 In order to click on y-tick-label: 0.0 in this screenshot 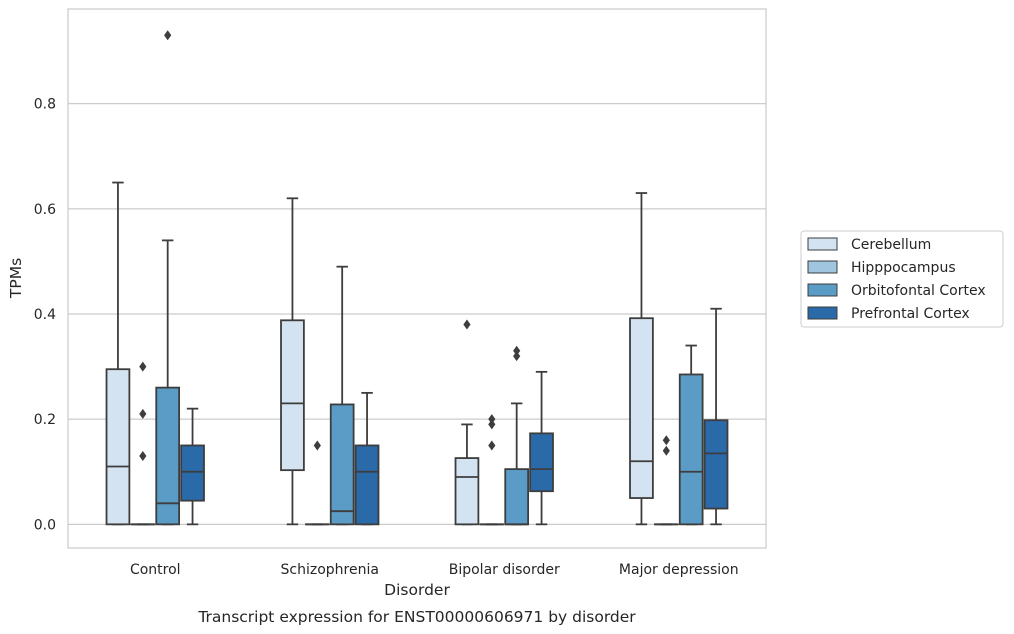, I will do `click(45, 525)`.